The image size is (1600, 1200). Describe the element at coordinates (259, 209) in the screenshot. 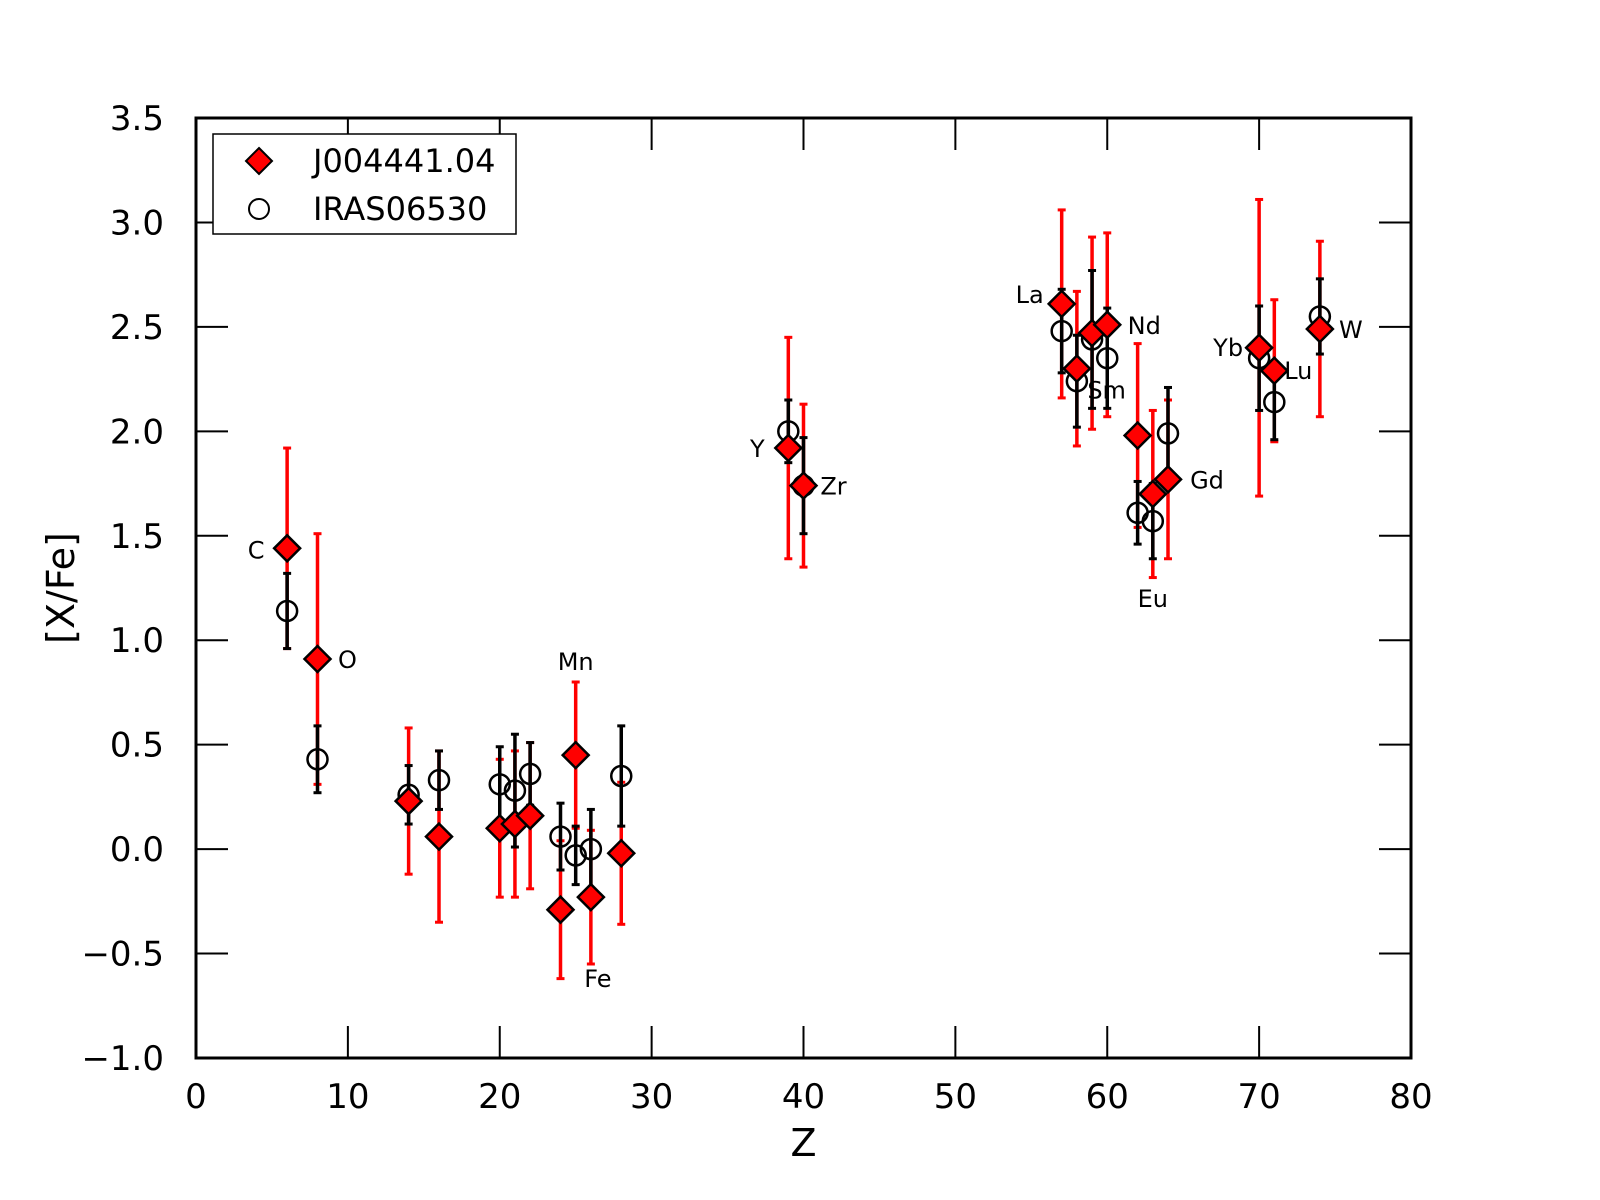

I see `legend-marker-circle` at that location.